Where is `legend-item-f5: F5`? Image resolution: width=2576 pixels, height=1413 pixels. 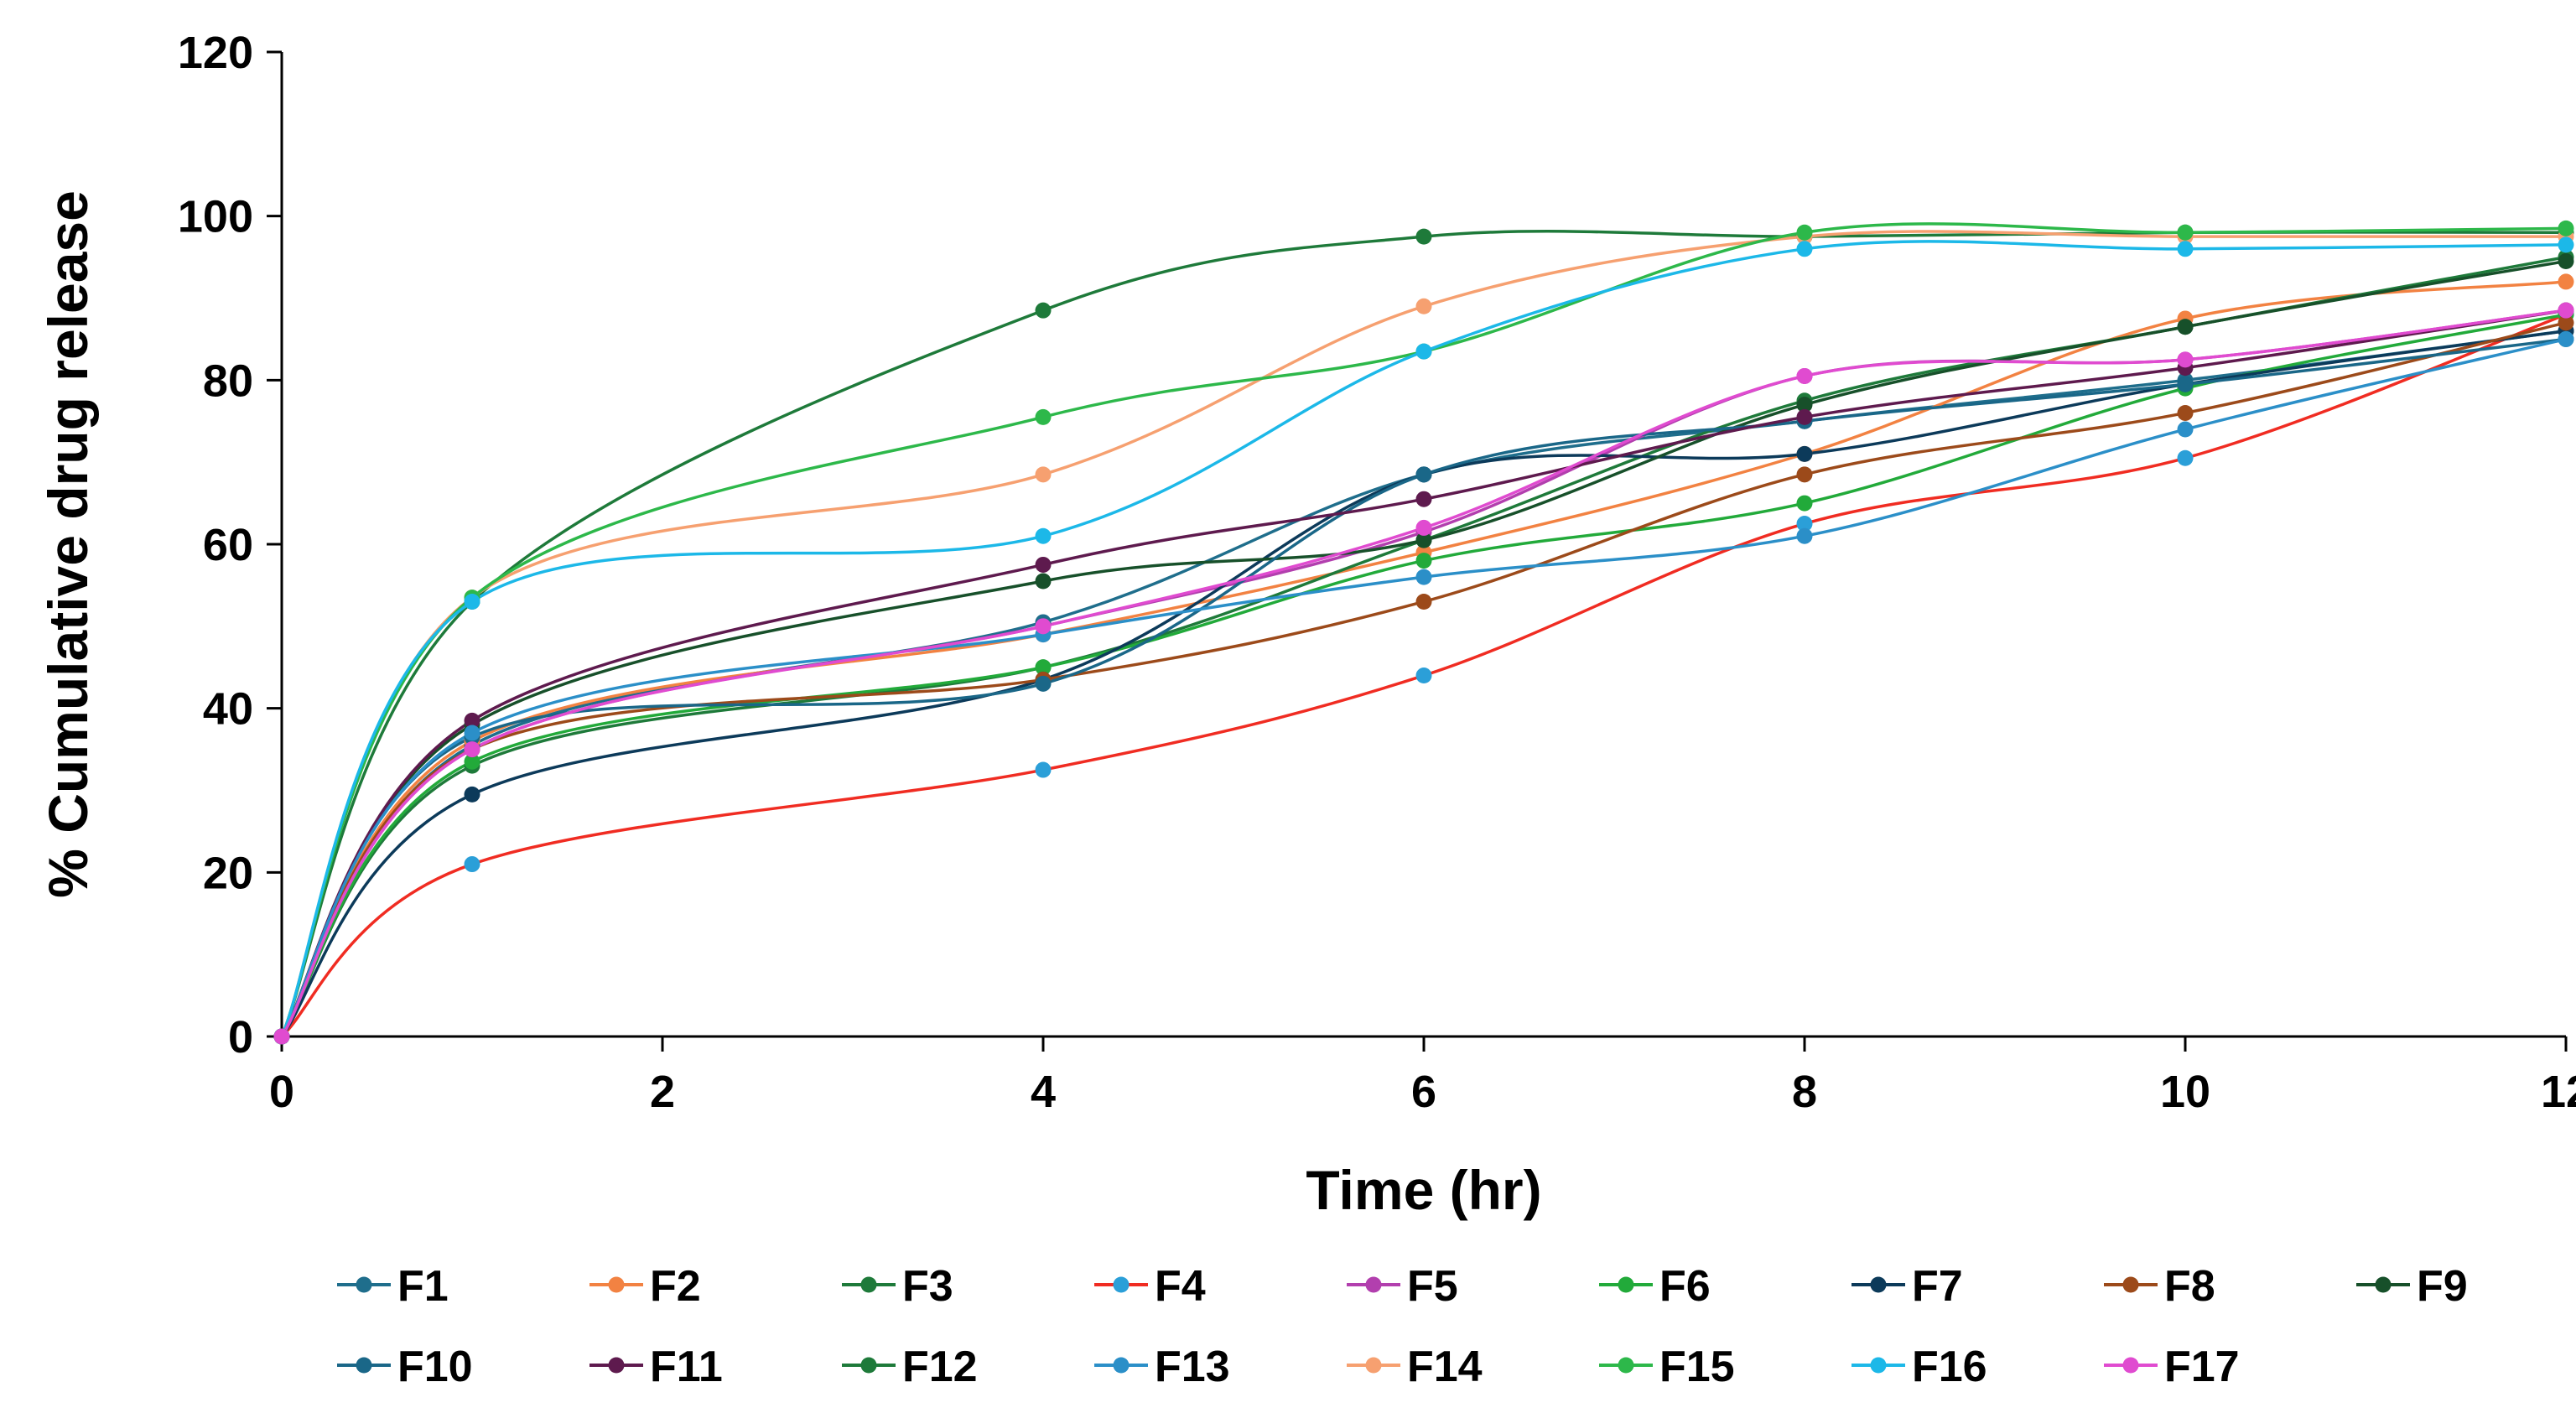
legend-item-f5: F5 is located at coordinates (1402, 1287).